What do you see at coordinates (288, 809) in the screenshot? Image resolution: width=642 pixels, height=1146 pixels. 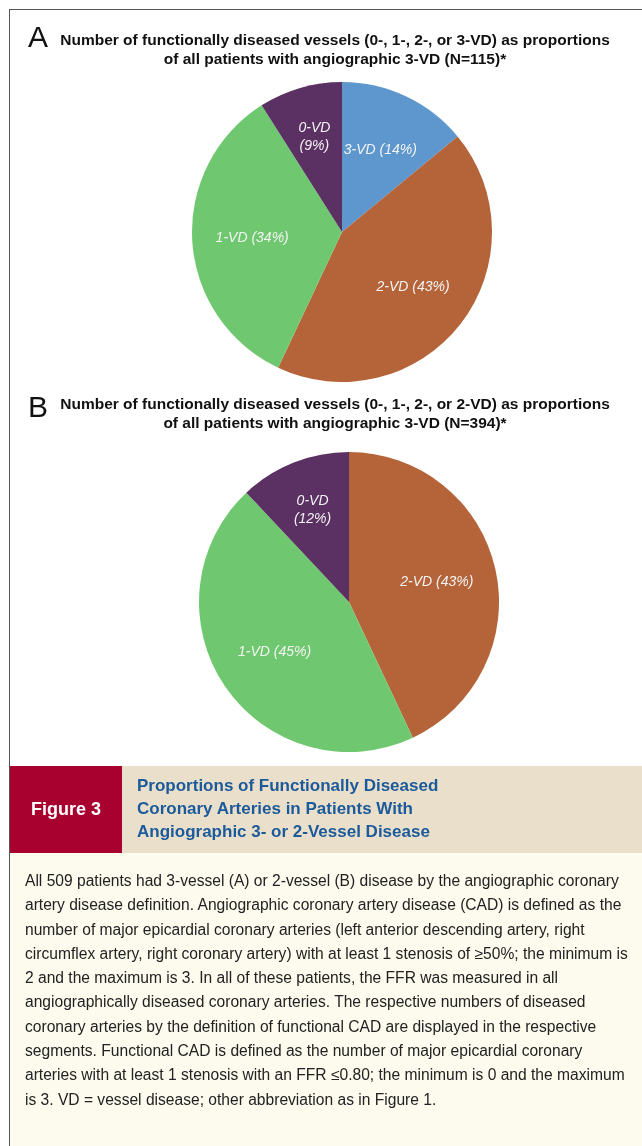 I see `text: Proportions of Functionally Diseased Coronary Arteries in Patients With Angiographic 3- or 2-Vessel Disease` at bounding box center [288, 809].